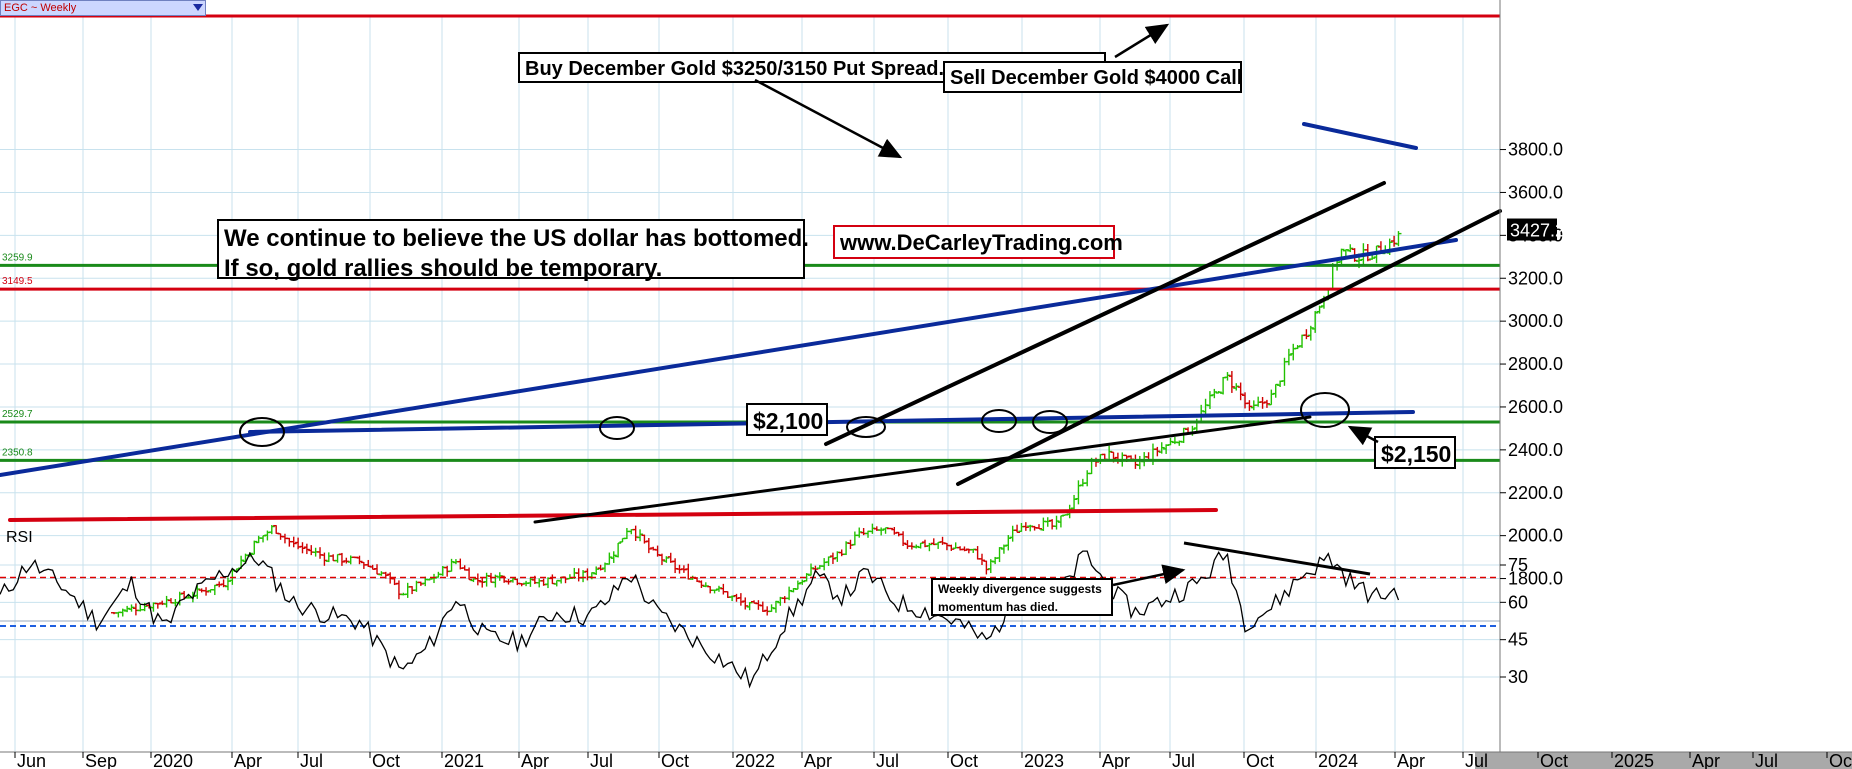 The width and height of the screenshot is (1852, 769). What do you see at coordinates (675, 760) in the screenshot?
I see `x-tick-label: Oct` at bounding box center [675, 760].